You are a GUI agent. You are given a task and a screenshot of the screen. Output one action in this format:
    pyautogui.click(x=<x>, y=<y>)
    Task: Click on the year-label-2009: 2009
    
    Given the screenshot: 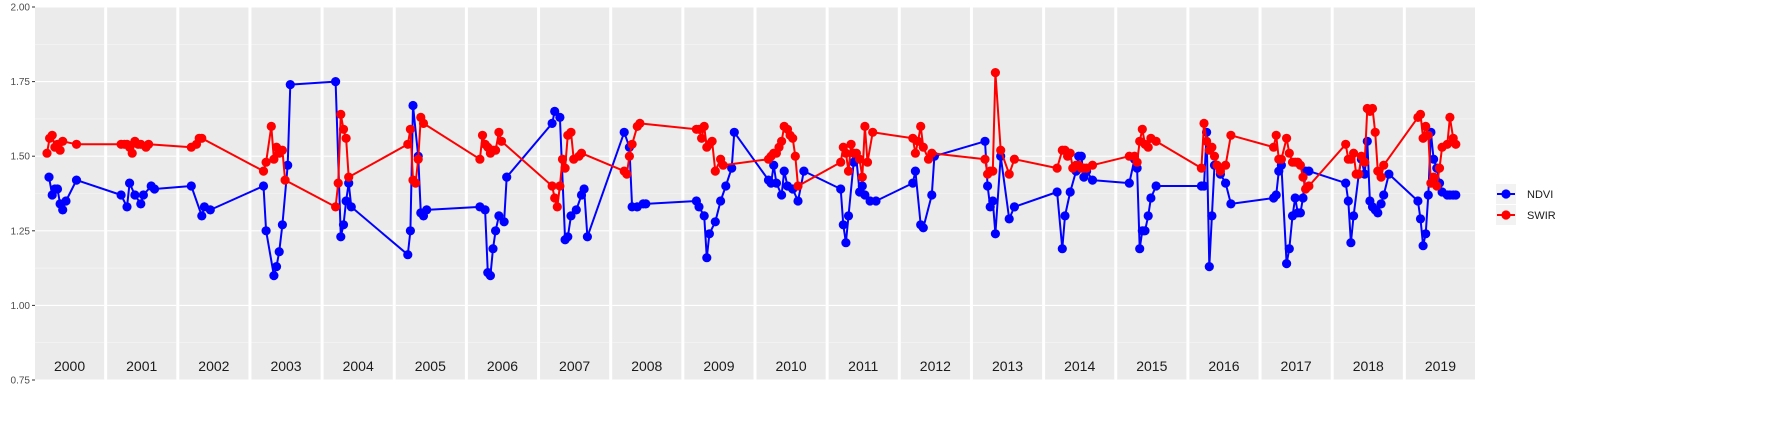 What is the action you would take?
    pyautogui.click(x=718, y=366)
    